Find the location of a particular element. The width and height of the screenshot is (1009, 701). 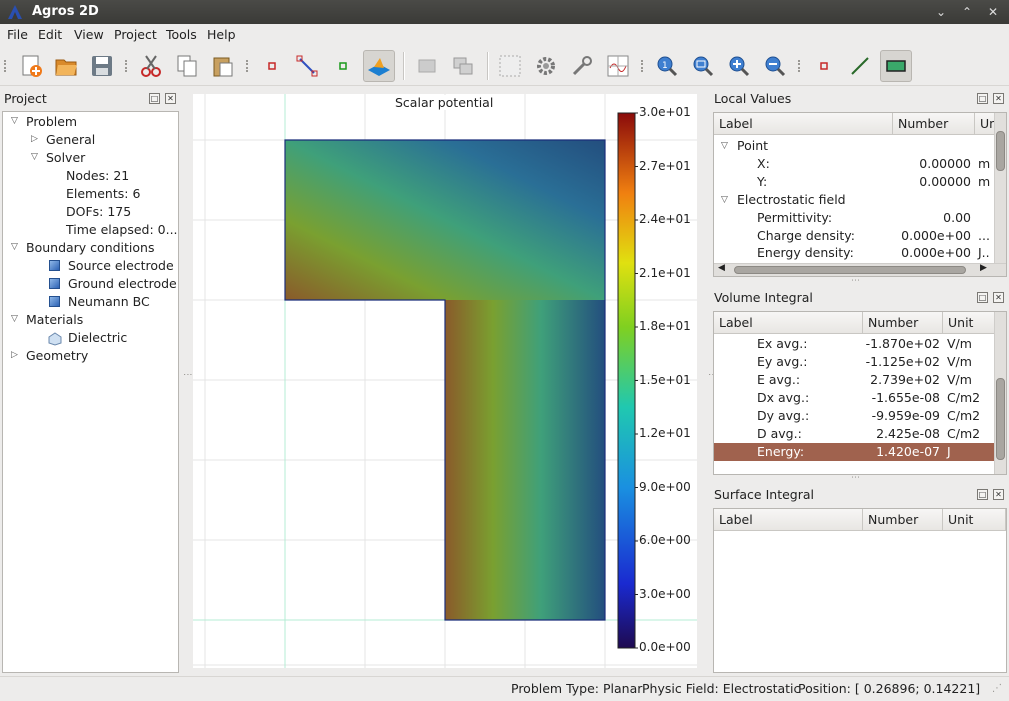

menu-help: Help is located at coordinates (221, 34).